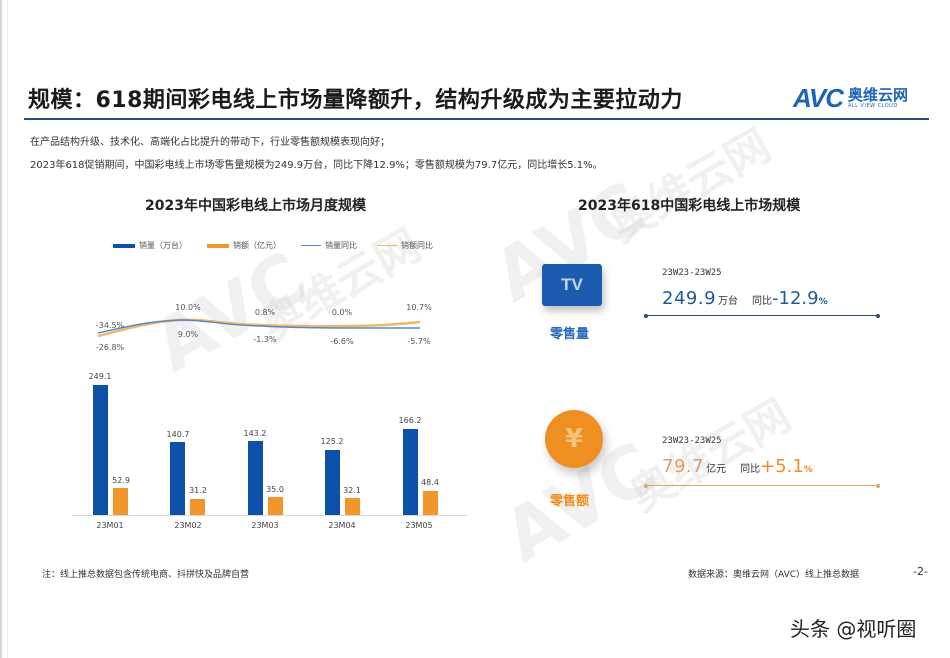  What do you see at coordinates (410, 472) in the screenshot?
I see `bar-volume-23m05` at bounding box center [410, 472].